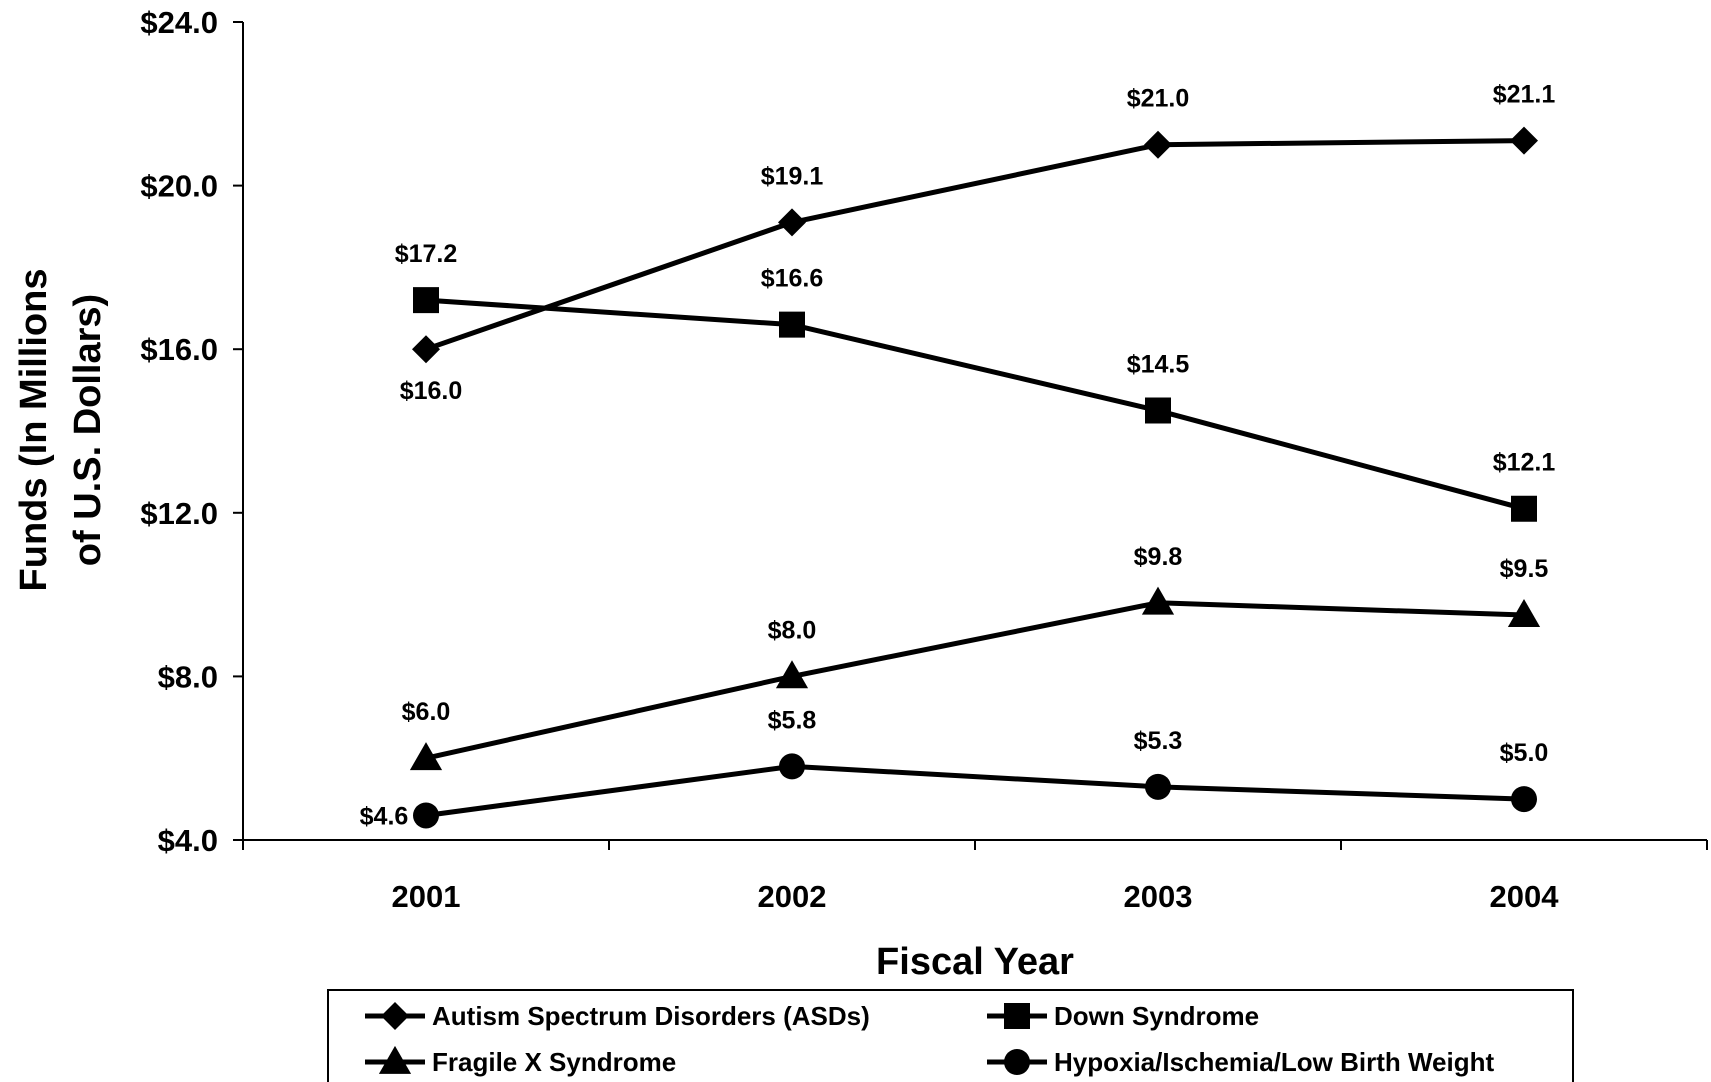  Describe the element at coordinates (1158, 365) in the screenshot. I see `data-label: $14.5` at that location.